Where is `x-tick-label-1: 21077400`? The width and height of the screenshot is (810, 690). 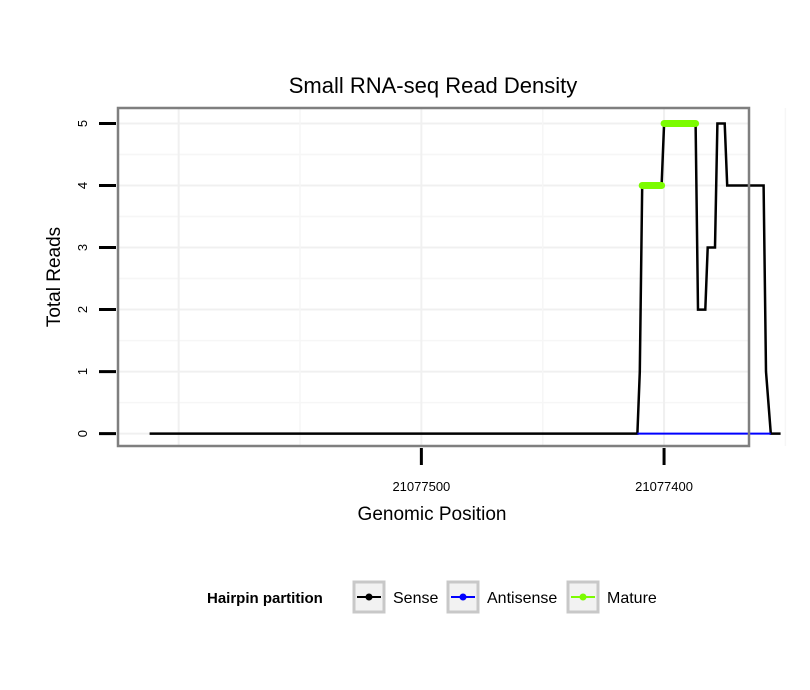 x-tick-label-1: 21077400 is located at coordinates (664, 486).